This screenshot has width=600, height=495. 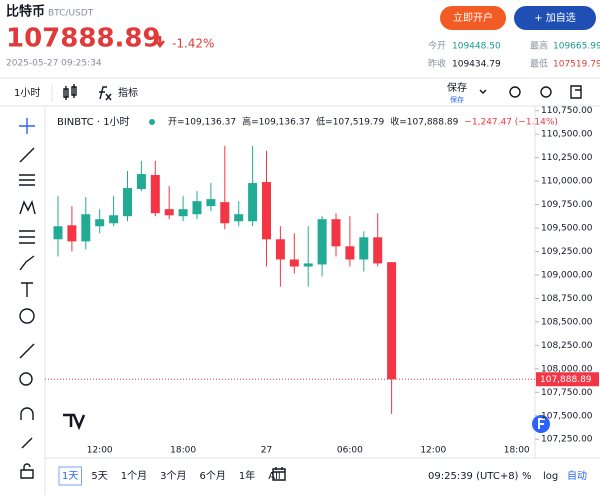 I want to click on legend-item: −1,247.47 (−1.14%), so click(x=511, y=123).